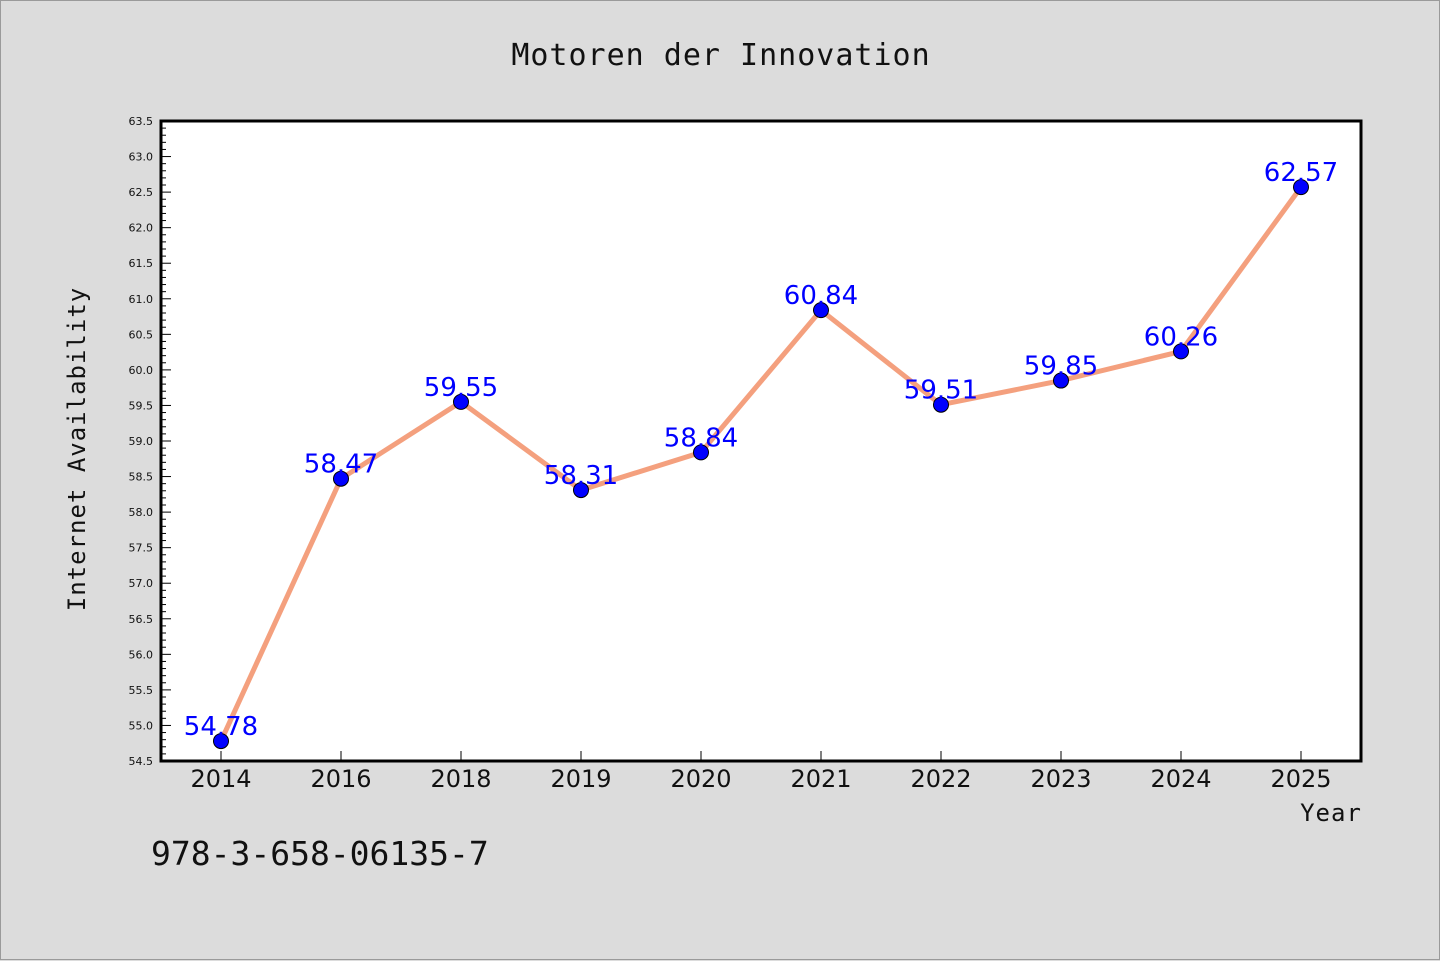 The image size is (1440, 961). Describe the element at coordinates (141, 228) in the screenshot. I see `y-tick-label: 62.0` at that location.